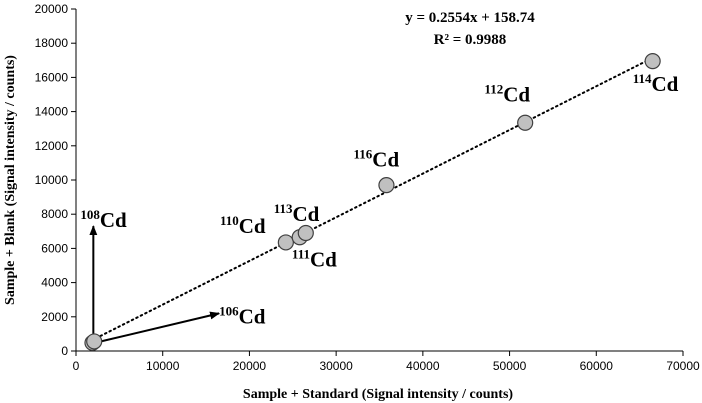 Image resolution: width=702 pixels, height=403 pixels. What do you see at coordinates (54, 214) in the screenshot?
I see `y-tick-label: 8000` at bounding box center [54, 214].